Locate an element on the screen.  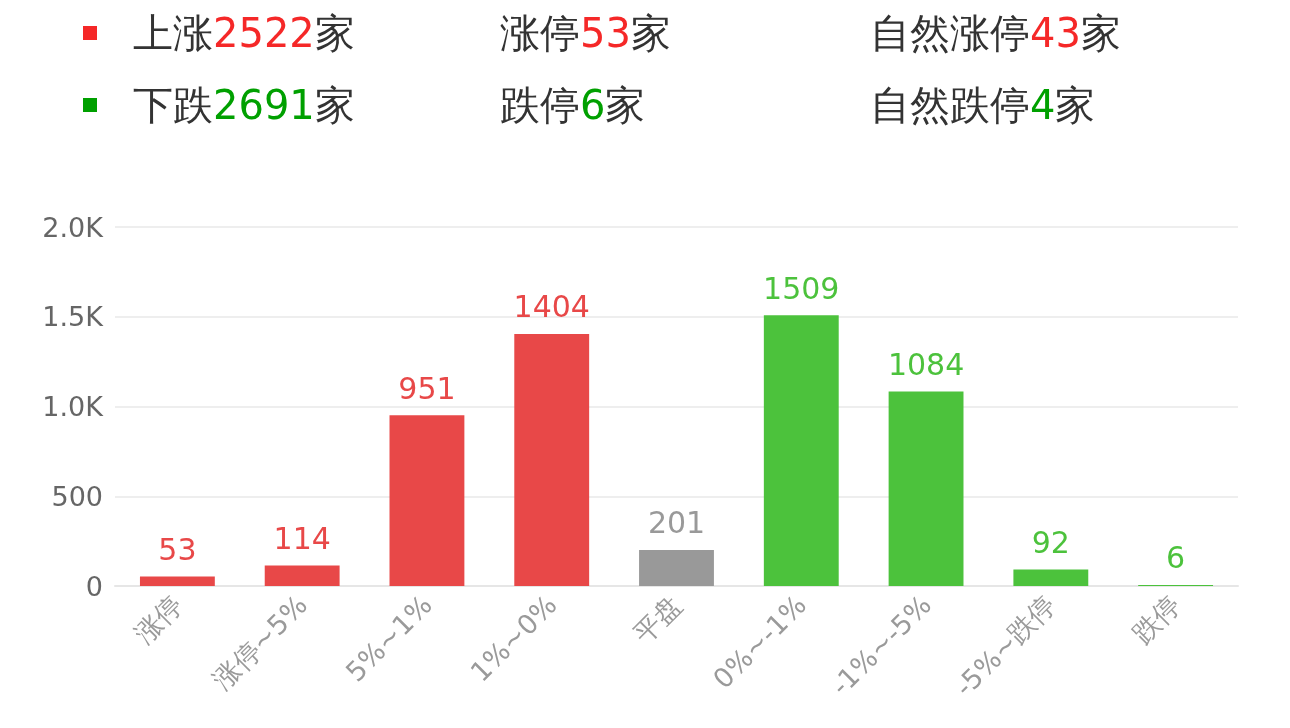
data-label: 951 is located at coordinates (427, 388).